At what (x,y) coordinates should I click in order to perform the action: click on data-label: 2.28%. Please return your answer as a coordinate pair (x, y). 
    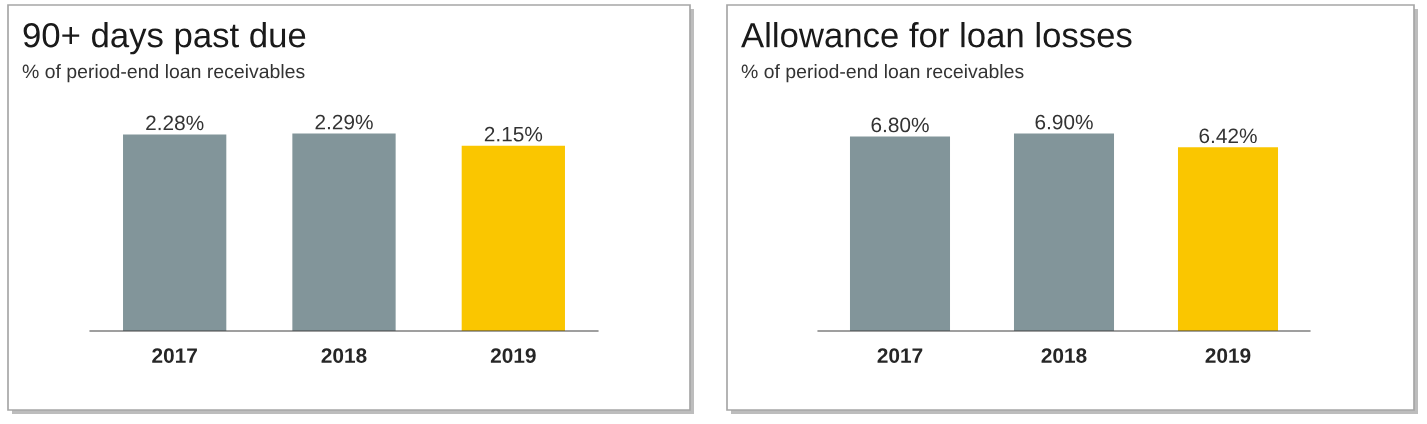
    Looking at the image, I should click on (175, 123).